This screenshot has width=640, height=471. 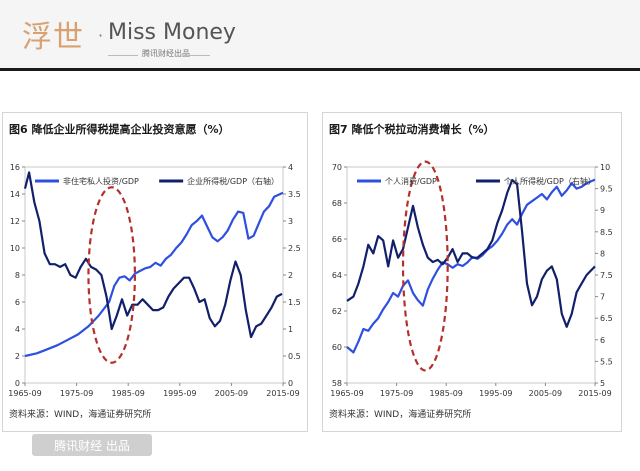 What do you see at coordinates (166, 53) in the screenshot?
I see `logo-subtitle: 腾讯财经出品` at bounding box center [166, 53].